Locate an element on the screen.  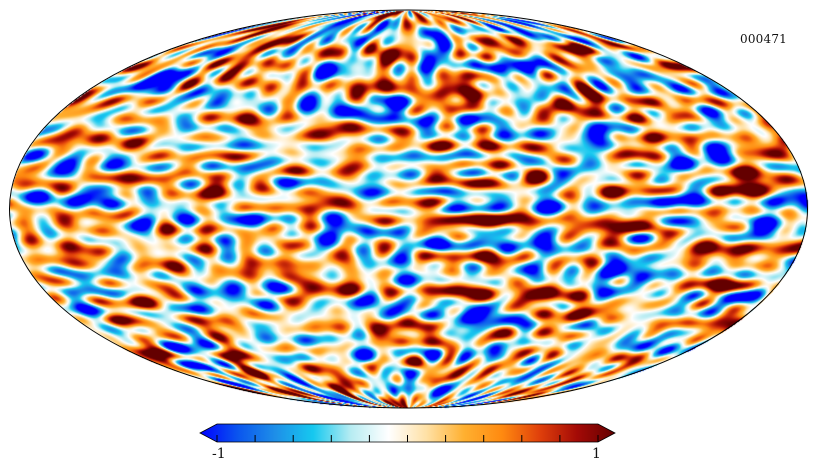
colorbar-ticks is located at coordinates (407, 438).